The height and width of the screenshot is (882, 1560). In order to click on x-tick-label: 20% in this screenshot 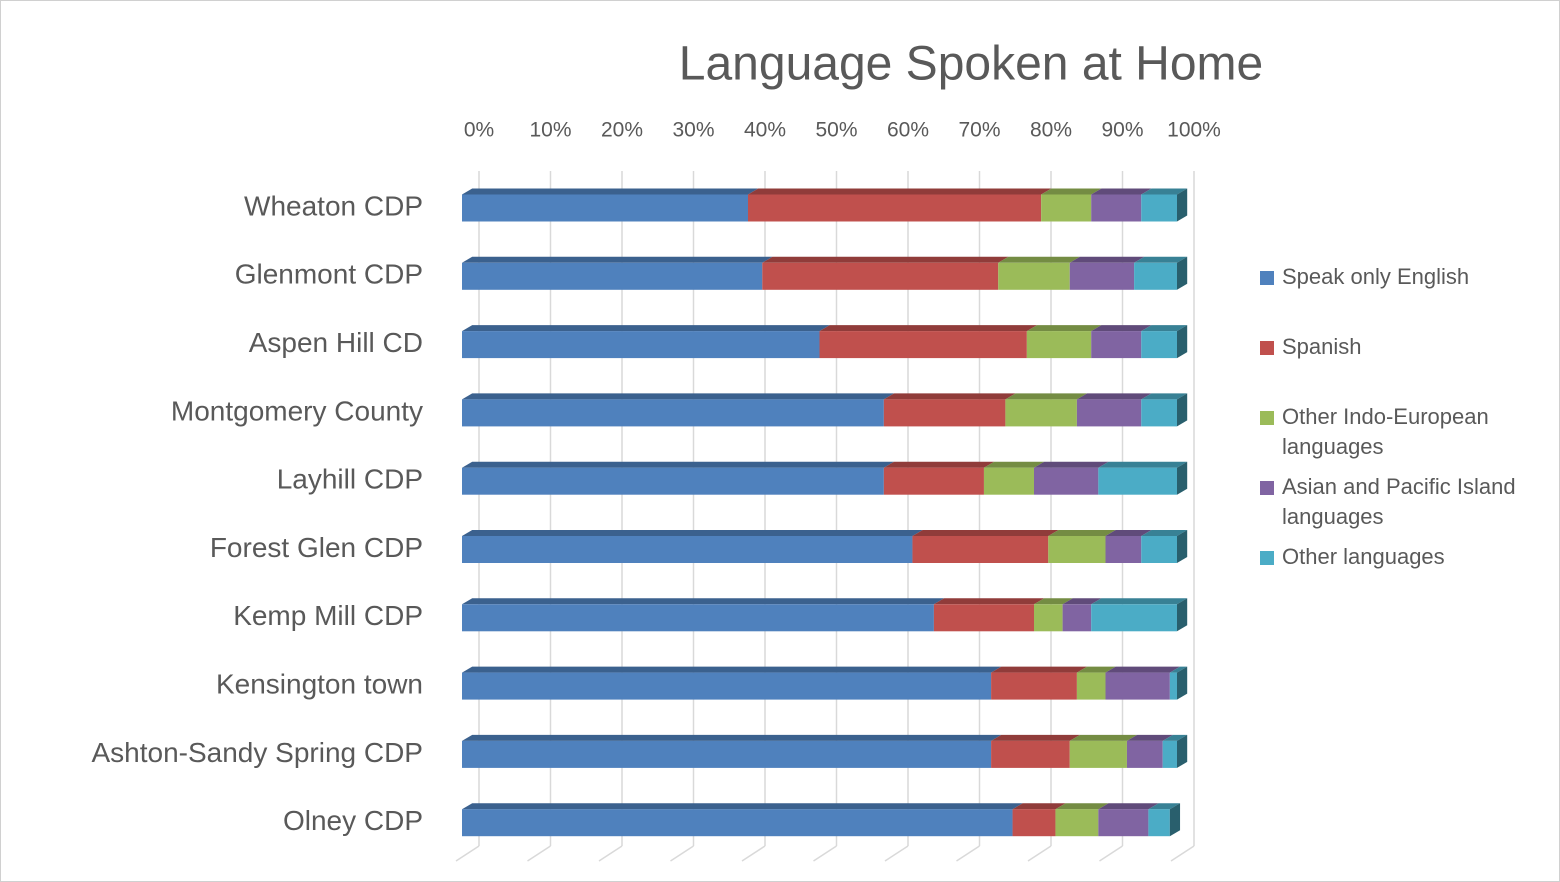, I will do `click(622, 130)`.